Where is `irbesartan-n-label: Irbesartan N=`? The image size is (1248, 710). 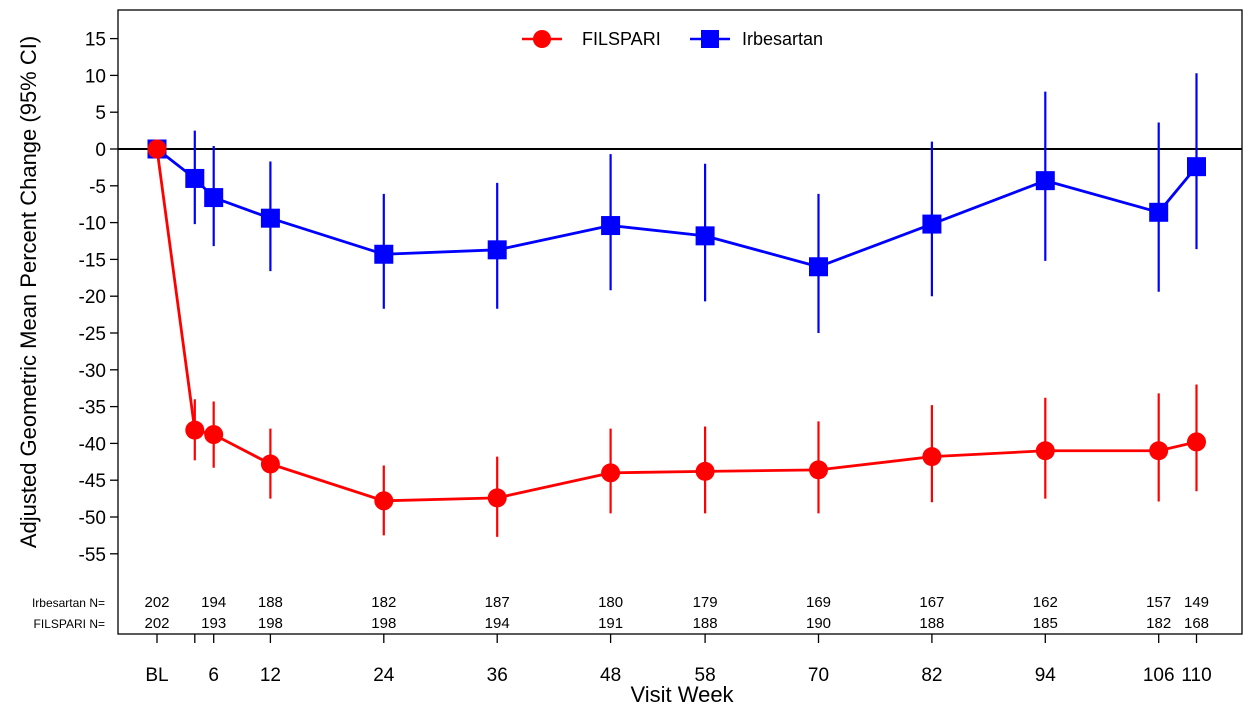 irbesartan-n-label: Irbesartan N= is located at coordinates (68, 603).